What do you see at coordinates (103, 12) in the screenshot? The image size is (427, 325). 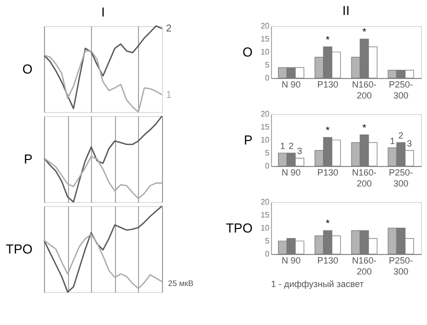 I see `chart-title: I` at bounding box center [103, 12].